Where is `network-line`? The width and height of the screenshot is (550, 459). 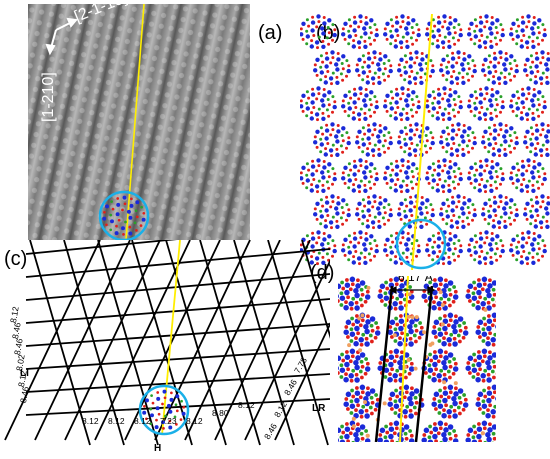
network-line is located at coordinates (177, 359).